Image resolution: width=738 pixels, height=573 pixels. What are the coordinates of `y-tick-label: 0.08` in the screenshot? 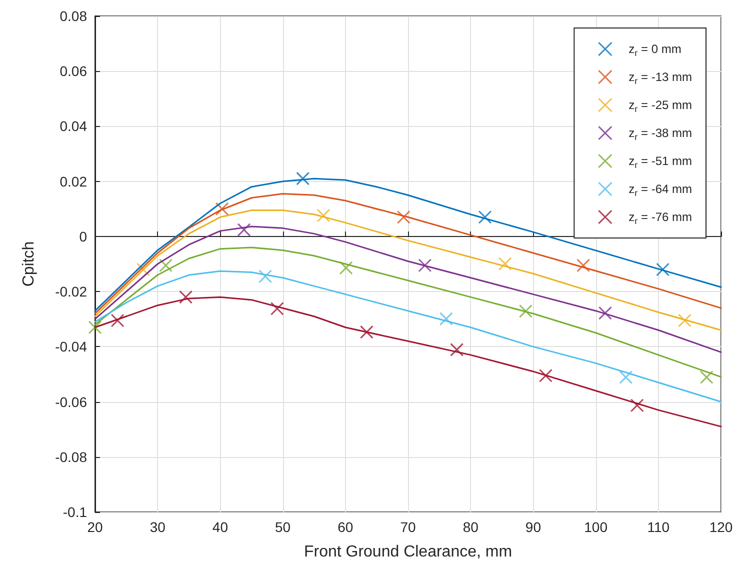 It's located at (74, 16).